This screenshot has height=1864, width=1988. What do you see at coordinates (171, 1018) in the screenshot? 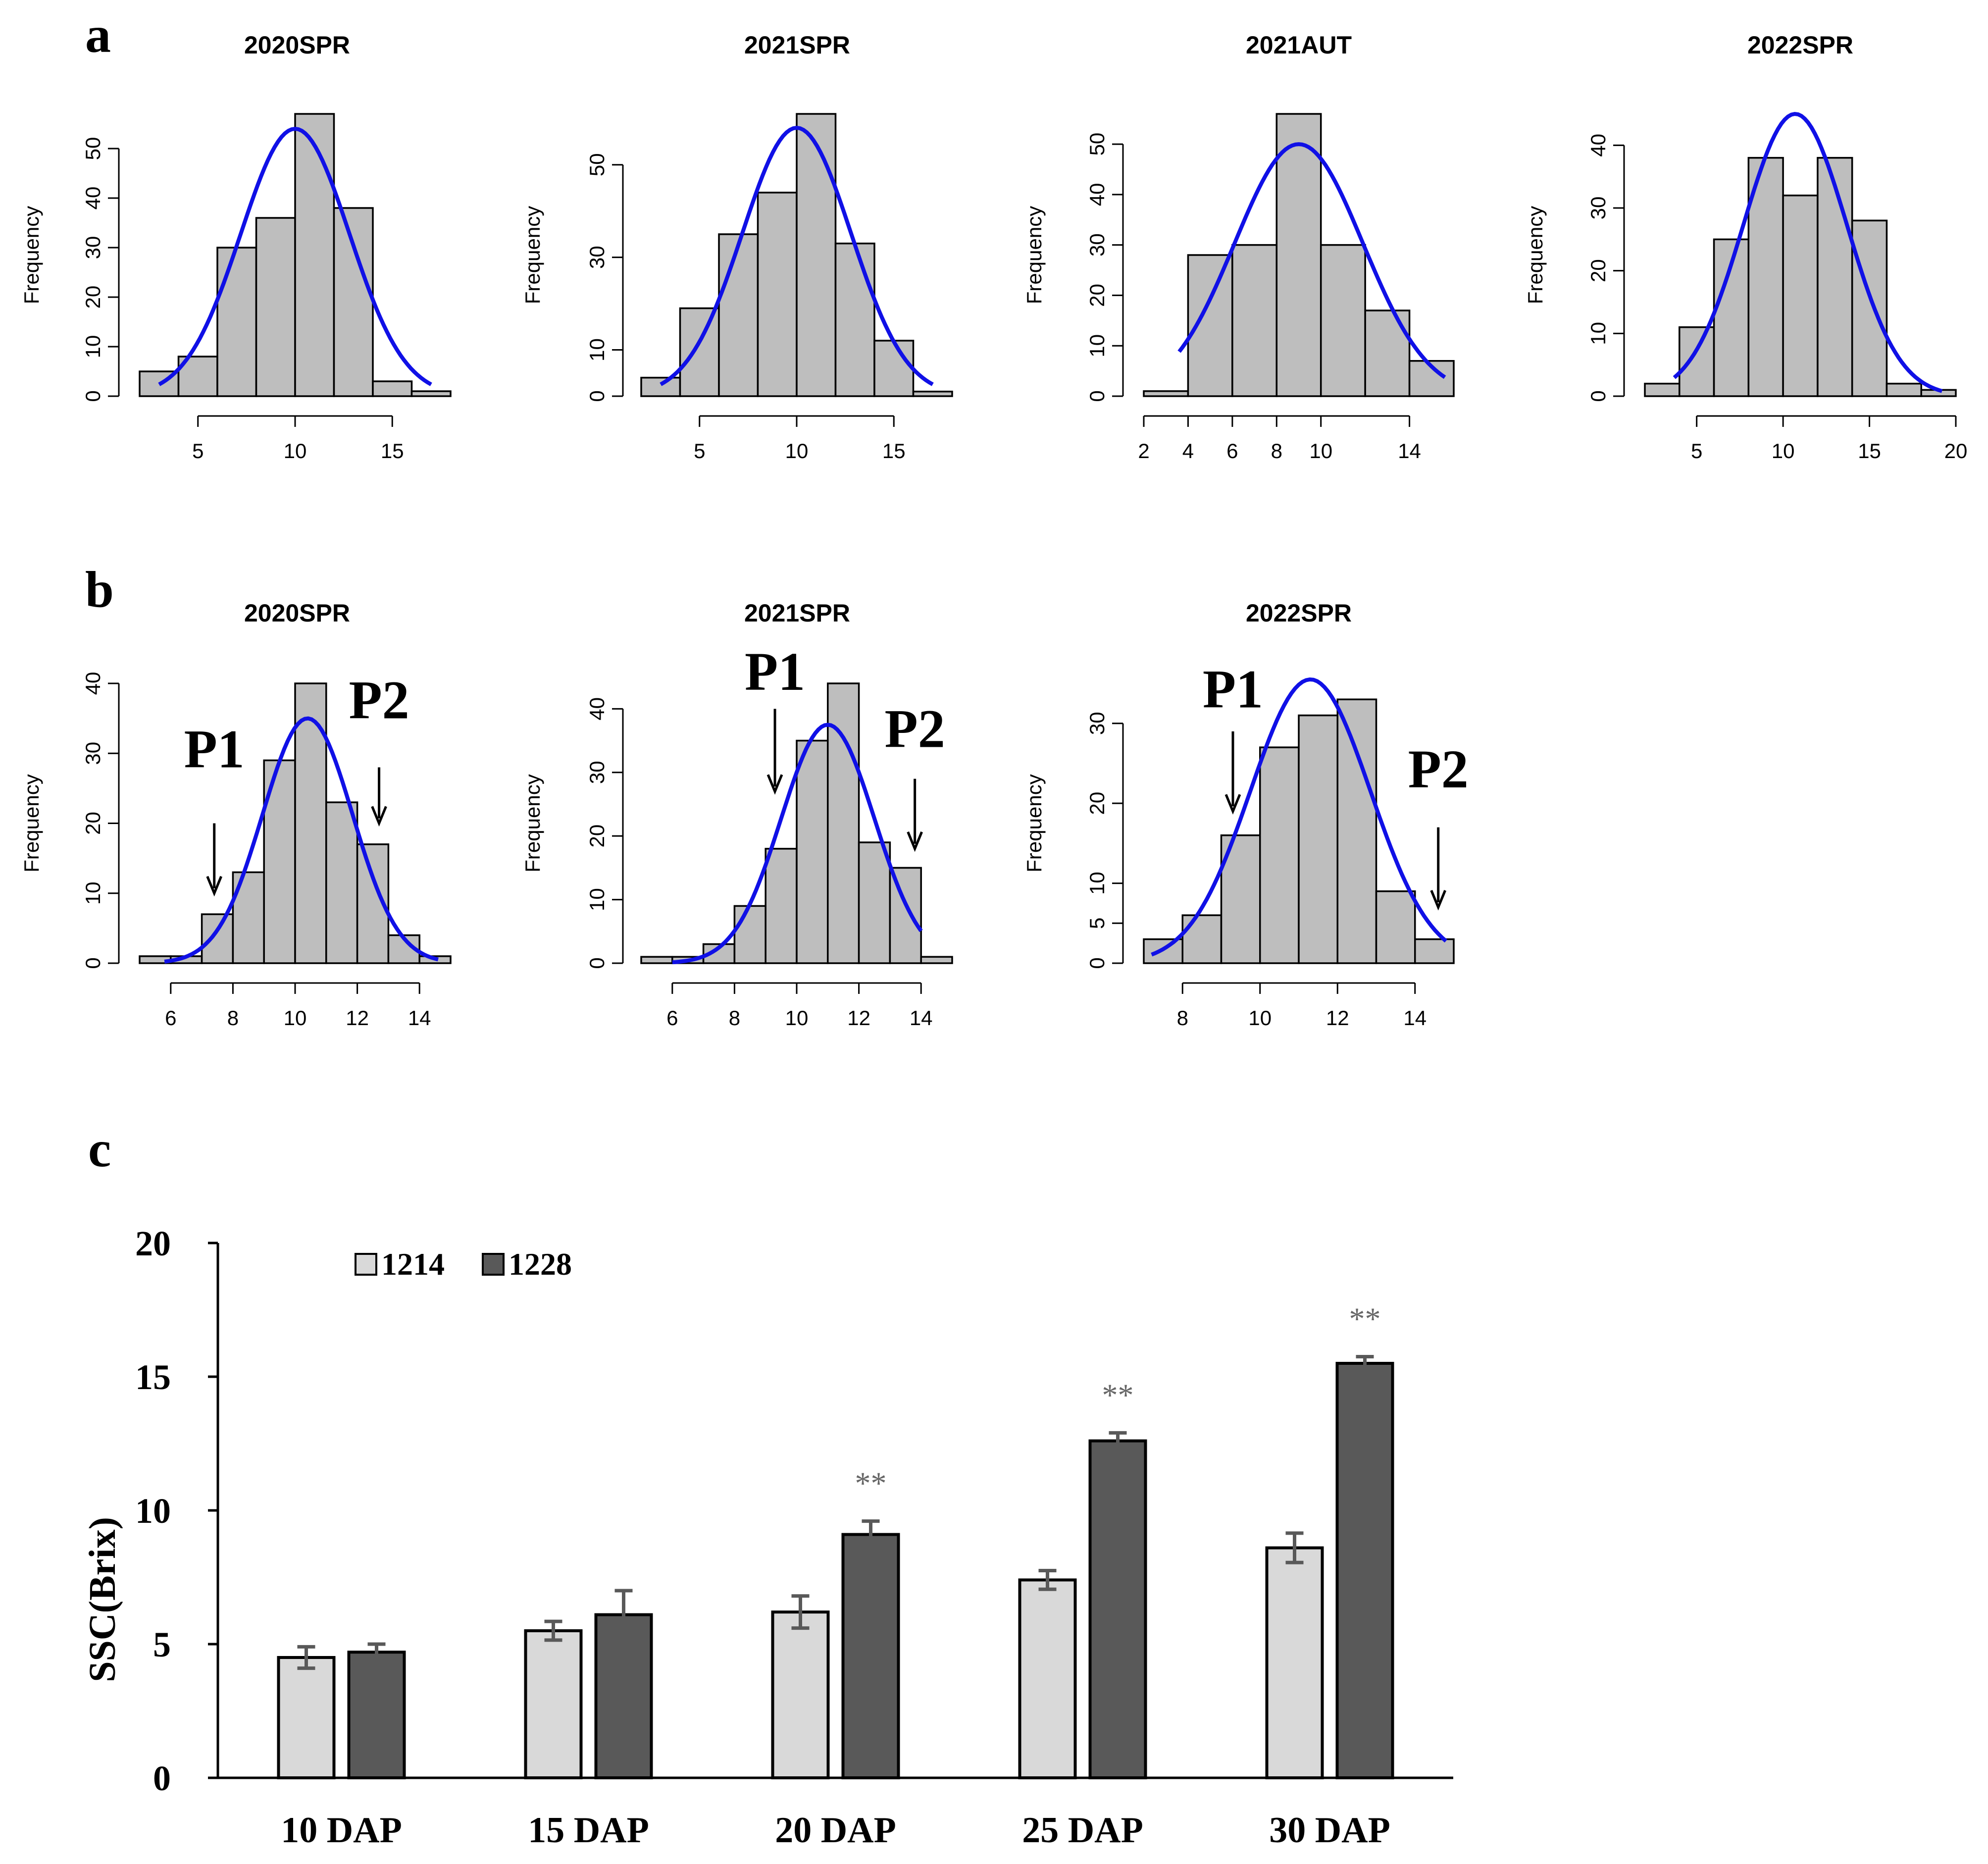
I see `hist-b-0-x-tick-label: 6` at bounding box center [171, 1018].